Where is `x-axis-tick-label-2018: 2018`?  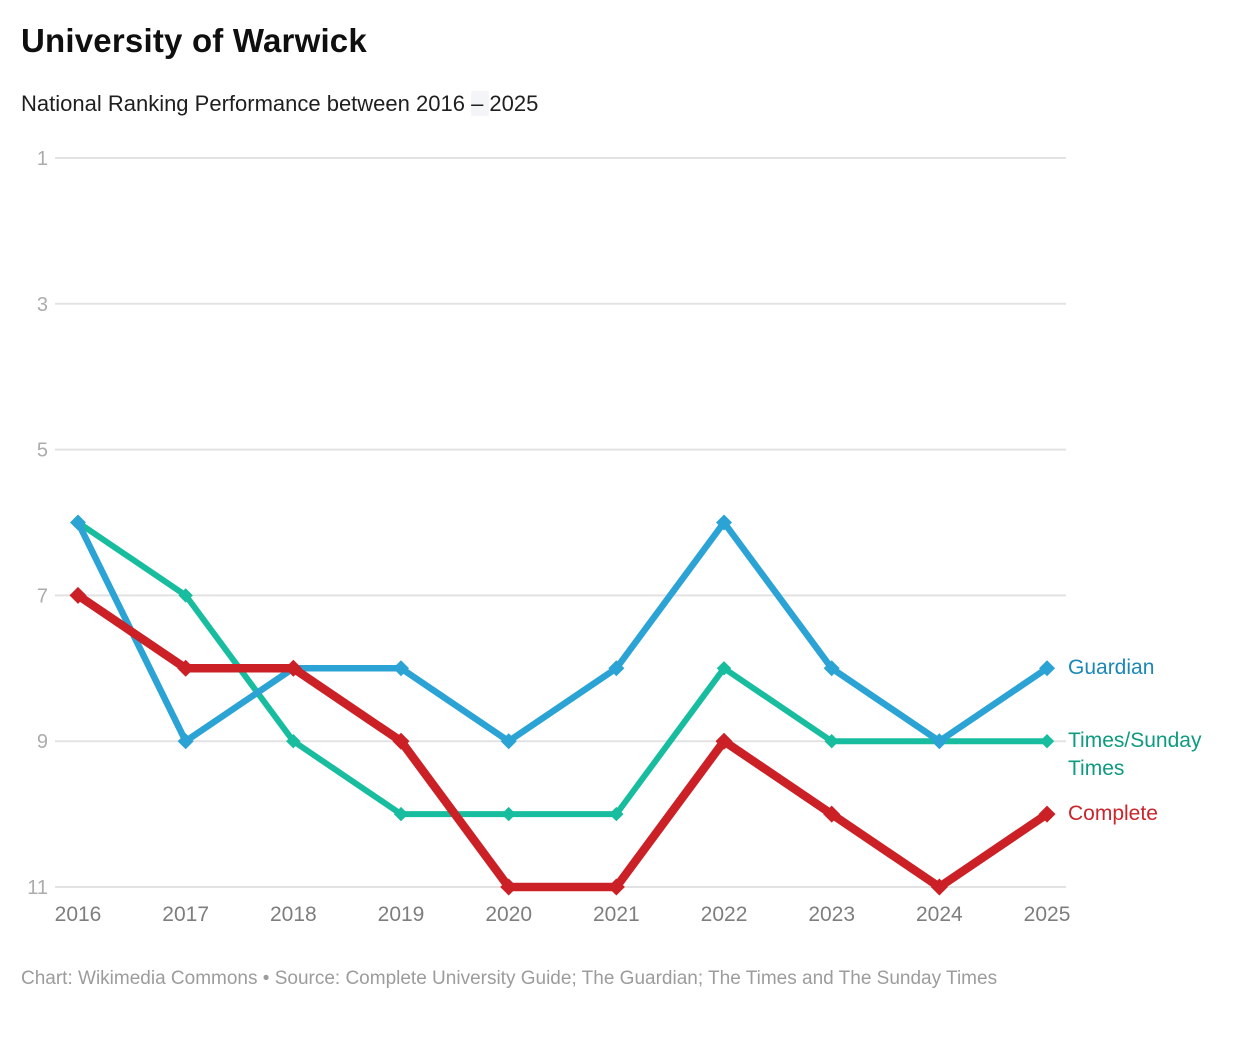
x-axis-tick-label-2018: 2018 is located at coordinates (293, 914).